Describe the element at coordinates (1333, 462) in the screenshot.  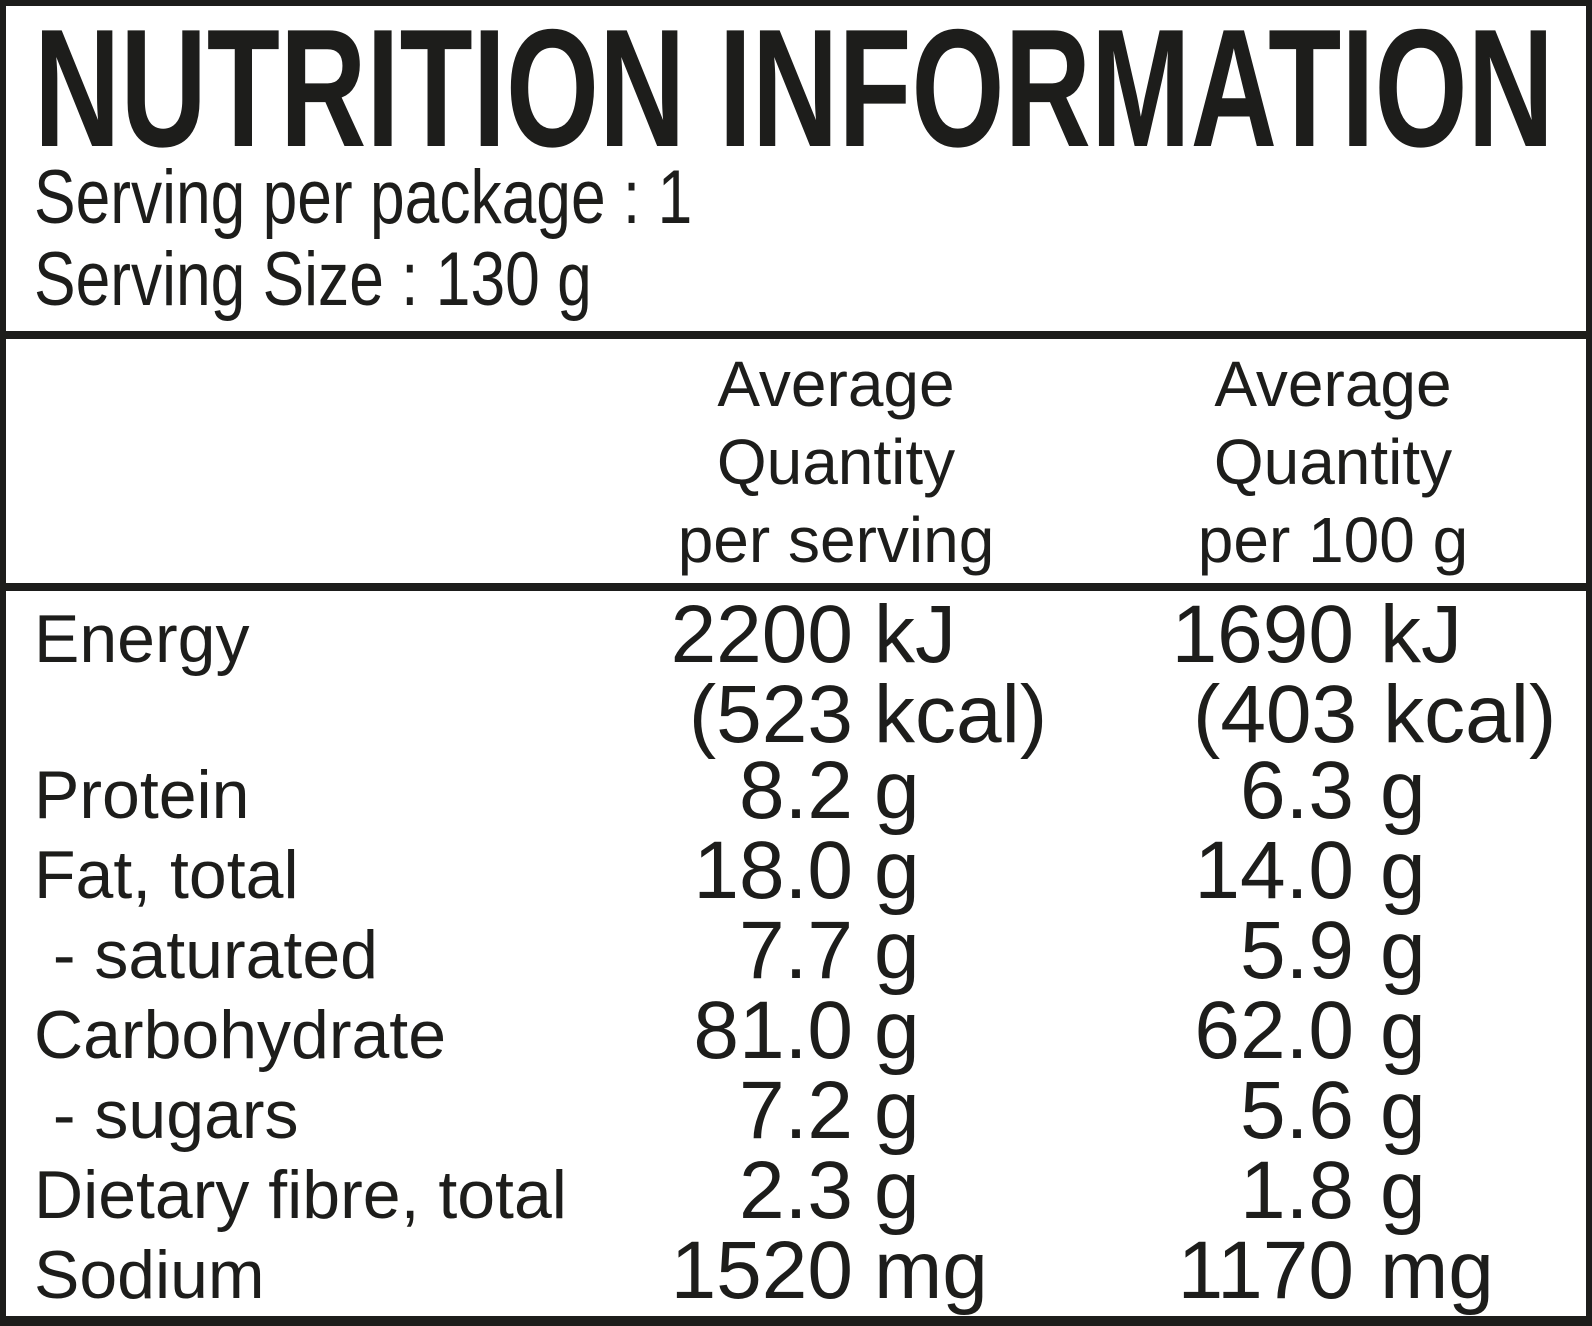
I see `per-100g-header-line-2: Quantity` at that location.